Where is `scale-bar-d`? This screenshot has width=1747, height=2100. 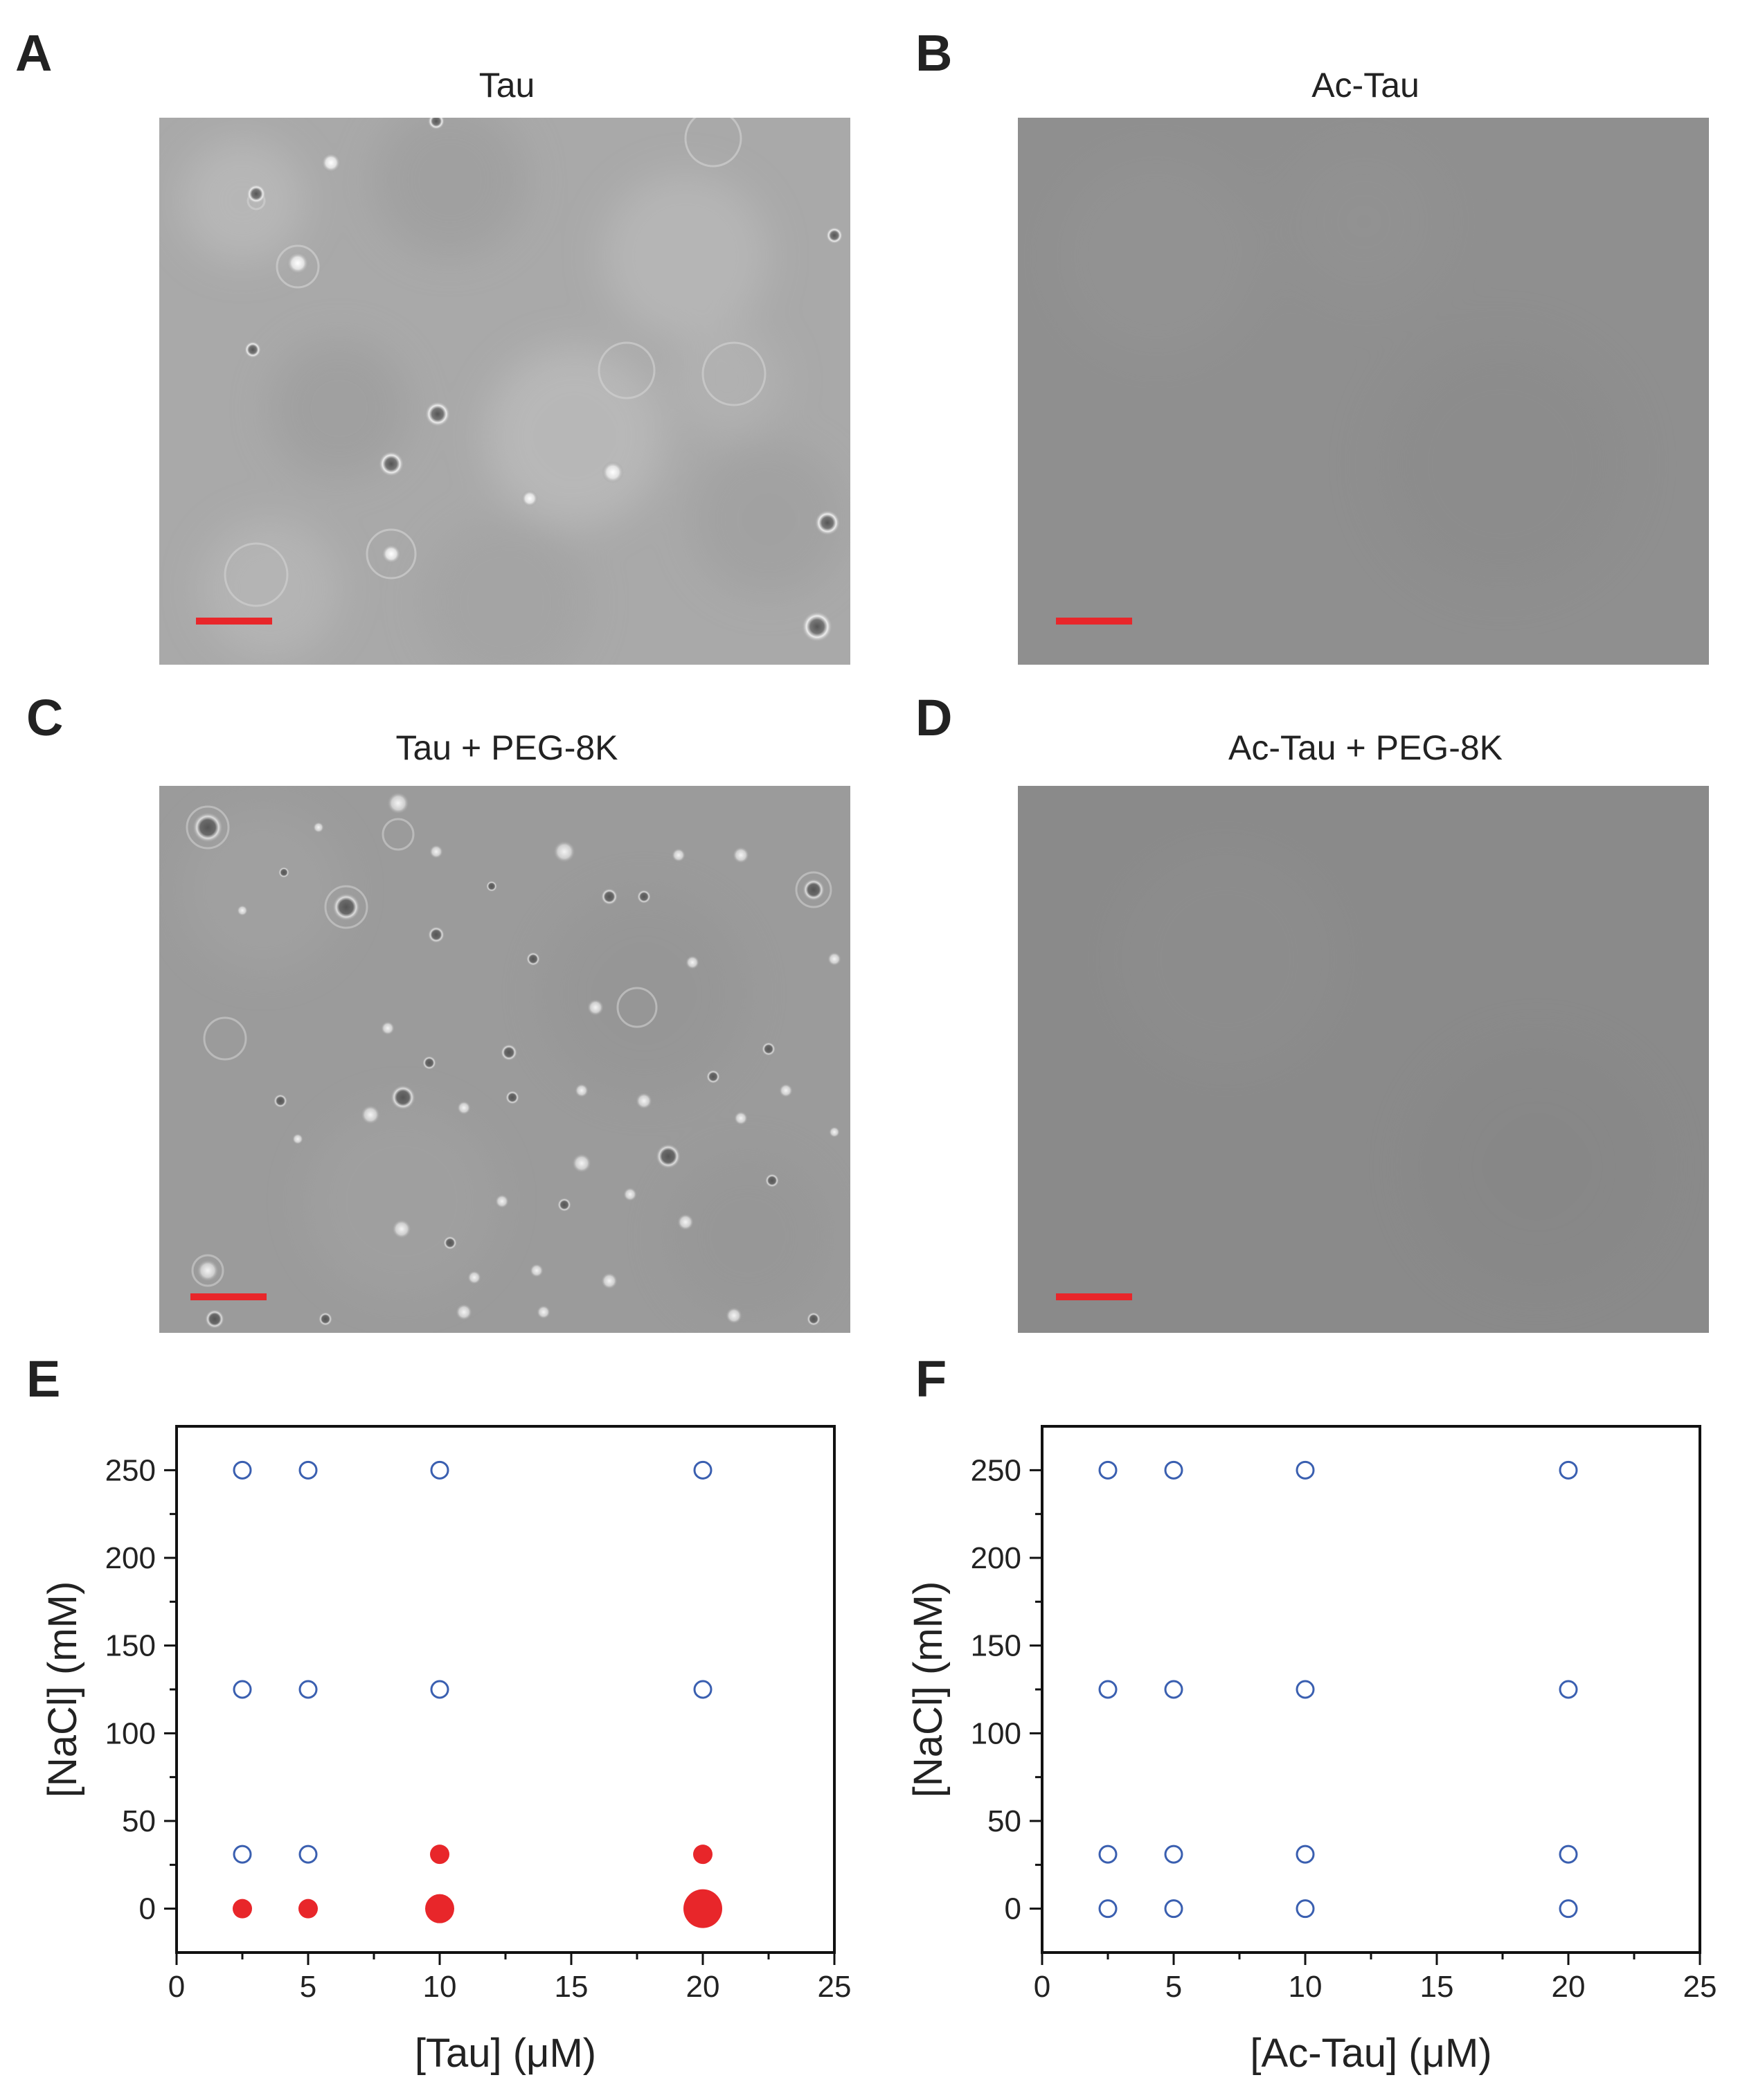
scale-bar-d is located at coordinates (1094, 1296).